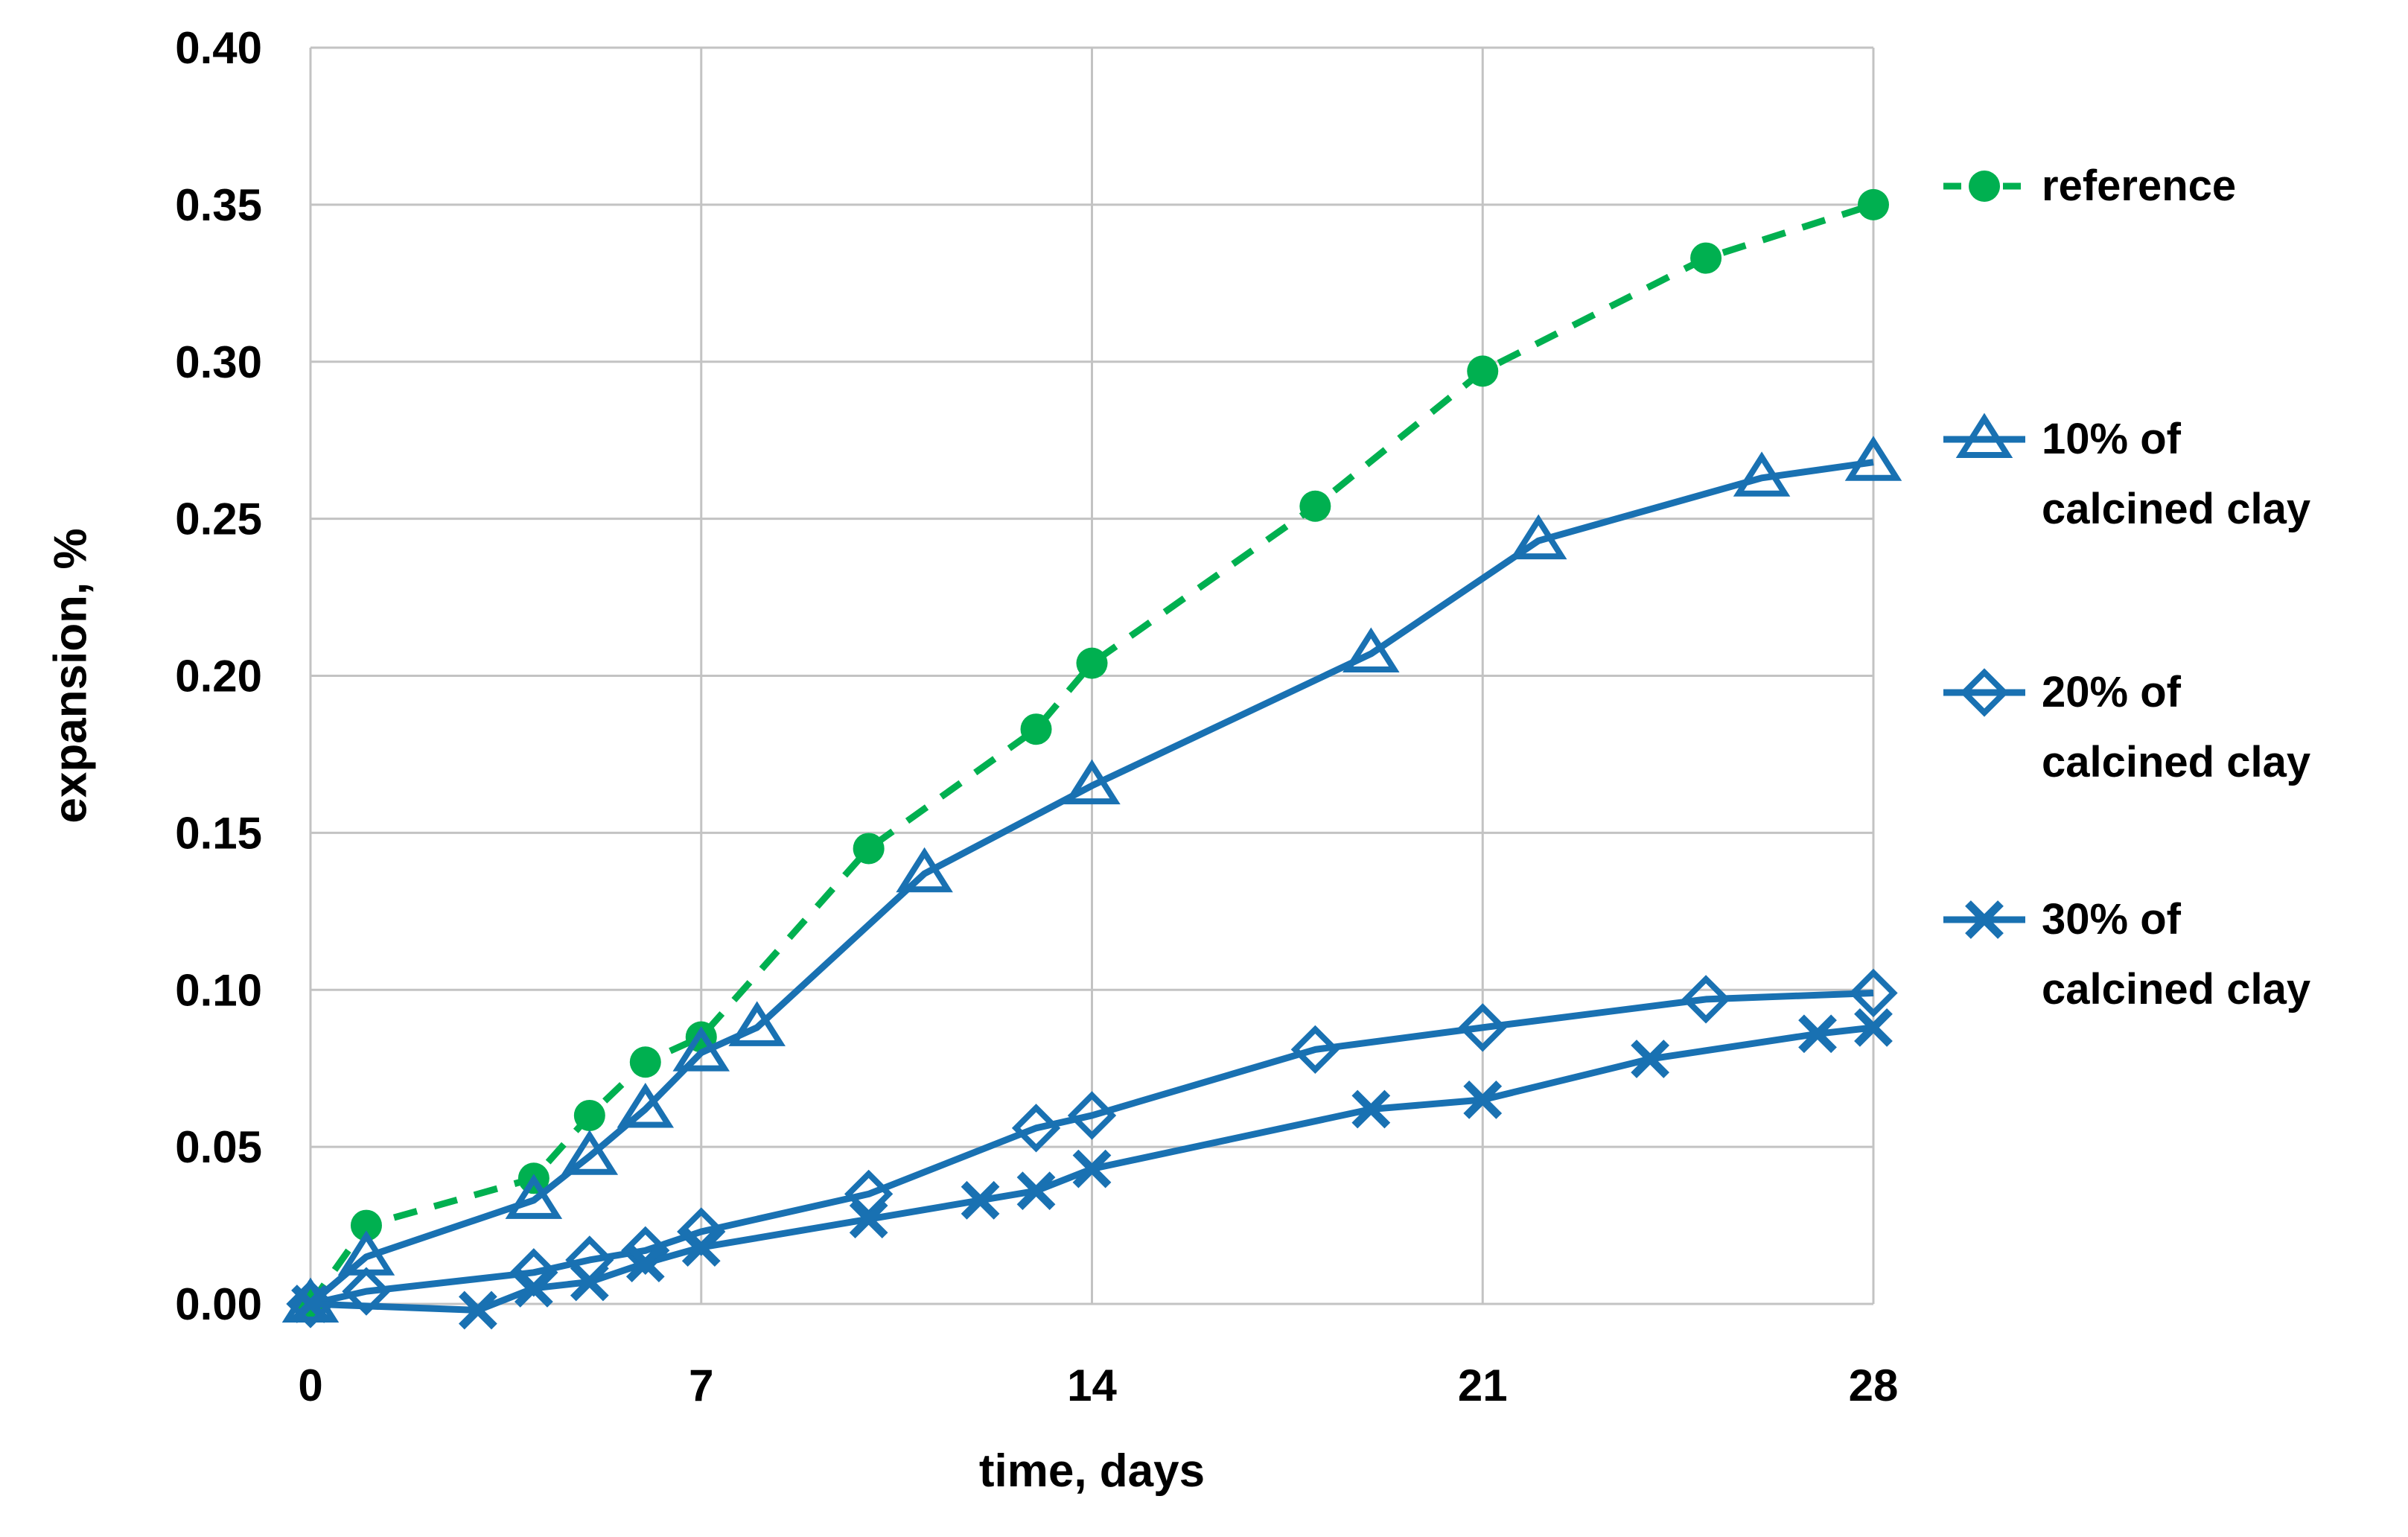 The image size is (2408, 1537). I want to click on legend-item-clay-10: 10% of calcined clay, so click(2125, 474).